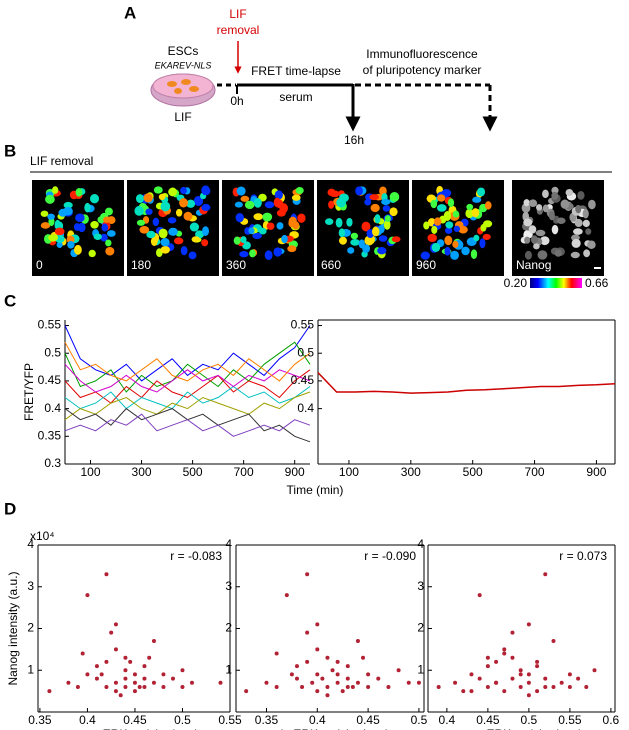 This screenshot has width=629, height=730. Describe the element at coordinates (331, 265) in the screenshot. I see `frame-label: 660` at that location.